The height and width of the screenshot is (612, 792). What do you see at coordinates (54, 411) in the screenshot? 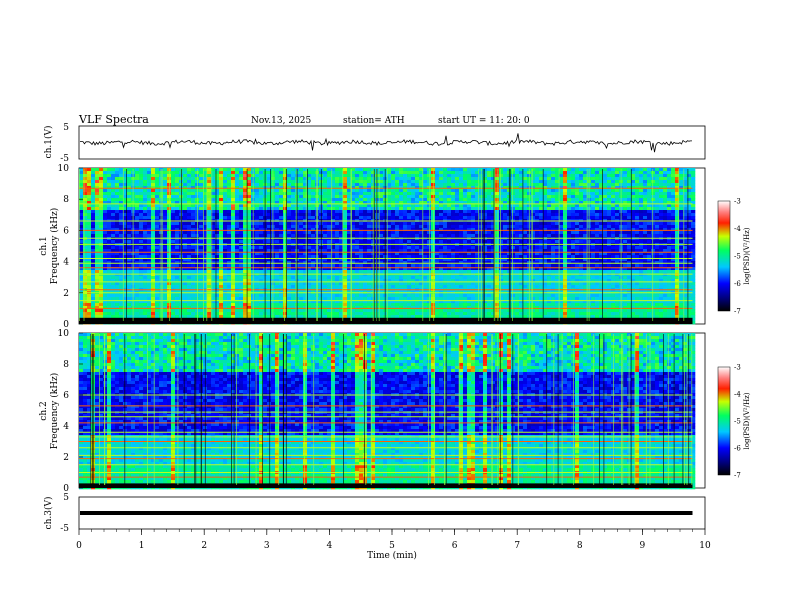
I see `ch2-spectrogram-ylabel: Frequency (kHz)` at bounding box center [54, 411].